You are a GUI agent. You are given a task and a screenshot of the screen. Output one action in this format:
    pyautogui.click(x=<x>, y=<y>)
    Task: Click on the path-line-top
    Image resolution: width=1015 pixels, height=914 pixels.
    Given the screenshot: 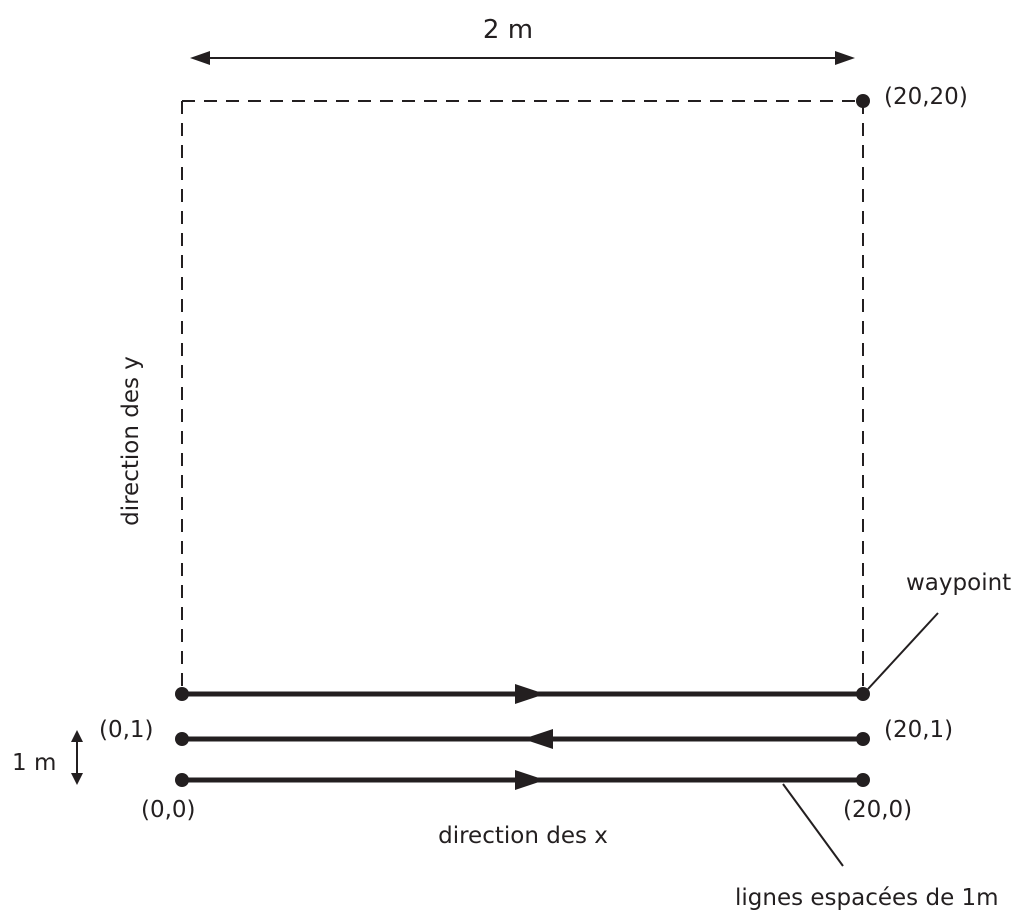 What is the action you would take?
    pyautogui.click(x=522, y=694)
    